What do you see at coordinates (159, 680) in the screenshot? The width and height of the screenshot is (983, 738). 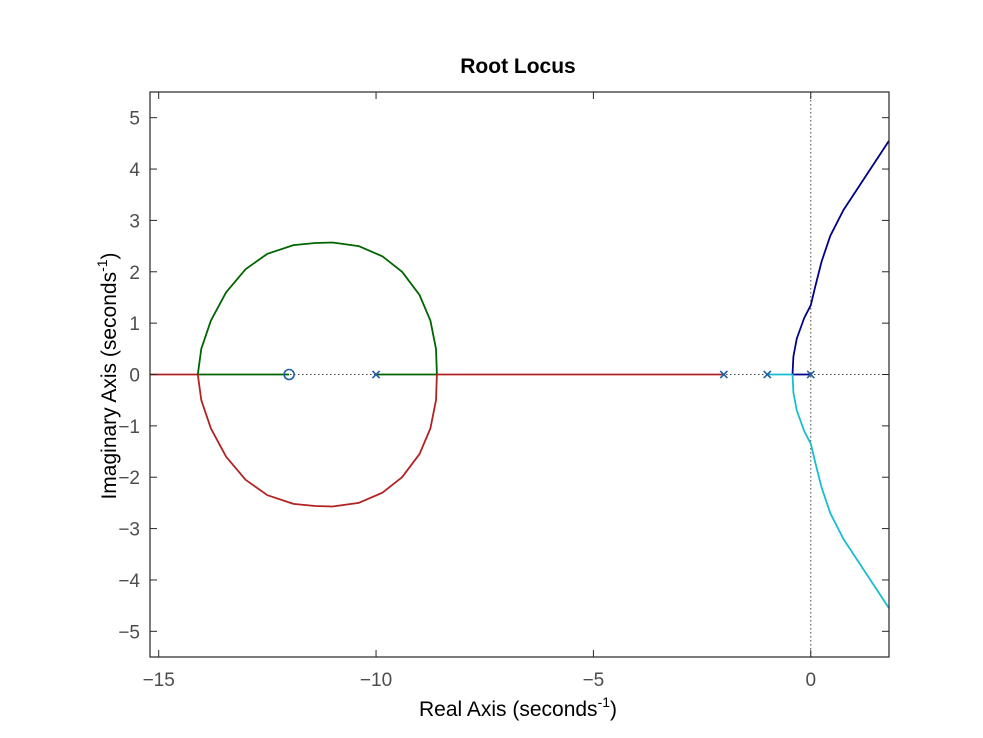 I see `x-tick-label: −15` at bounding box center [159, 680].